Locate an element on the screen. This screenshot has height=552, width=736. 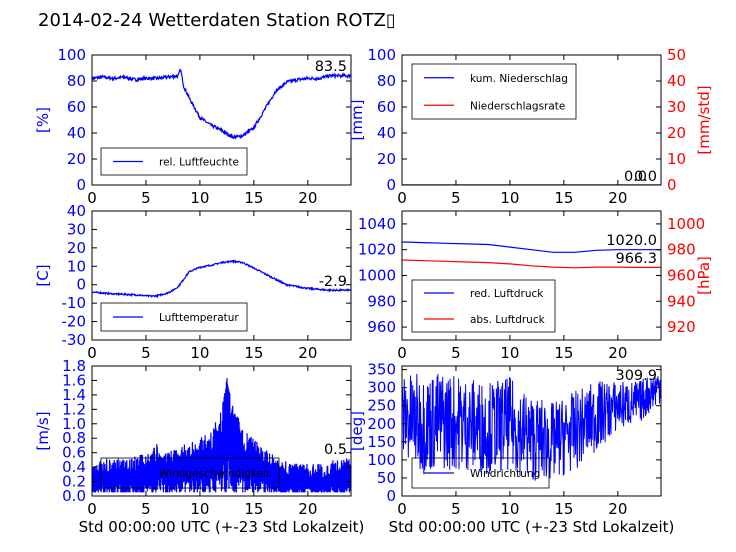
legend: Lufttemperatur is located at coordinates (174, 317).